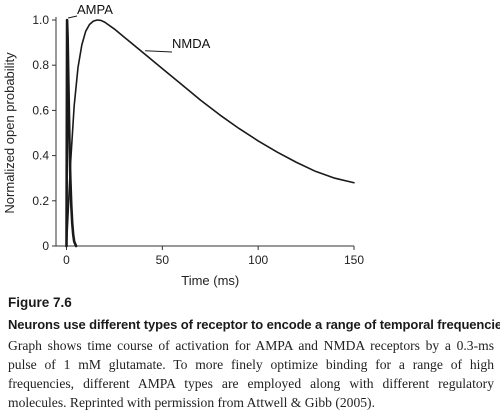 The width and height of the screenshot is (500, 412). What do you see at coordinates (210, 280) in the screenshot?
I see `x-axis-label: Time (ms)` at bounding box center [210, 280].